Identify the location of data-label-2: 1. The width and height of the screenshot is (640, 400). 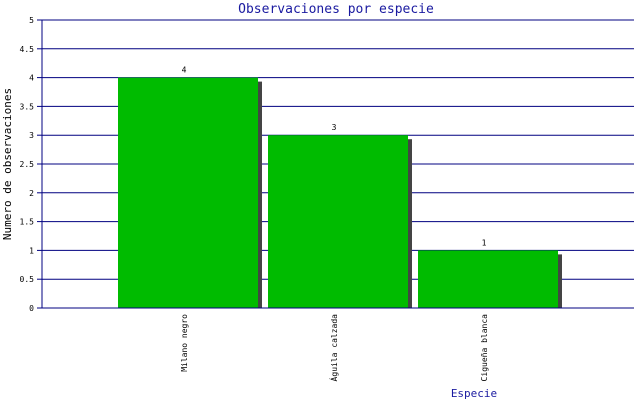
(484, 242).